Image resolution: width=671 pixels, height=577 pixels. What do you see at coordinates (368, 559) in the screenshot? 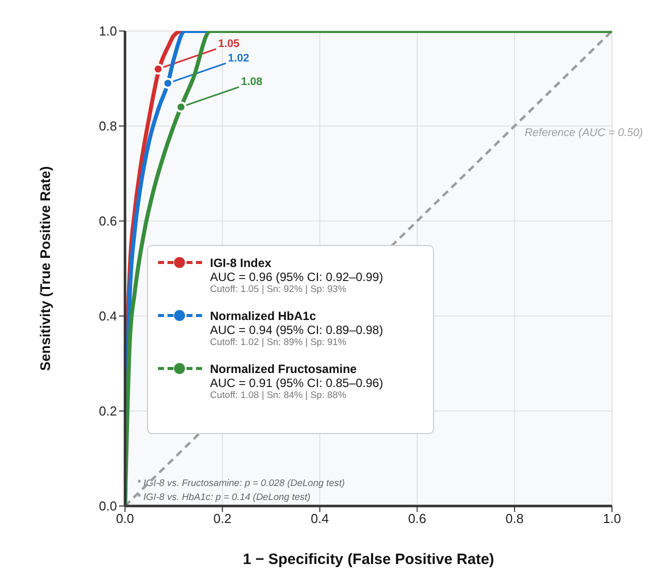
I see `x-axis-title: 1 − Specificity (False Positive Rate)` at bounding box center [368, 559].